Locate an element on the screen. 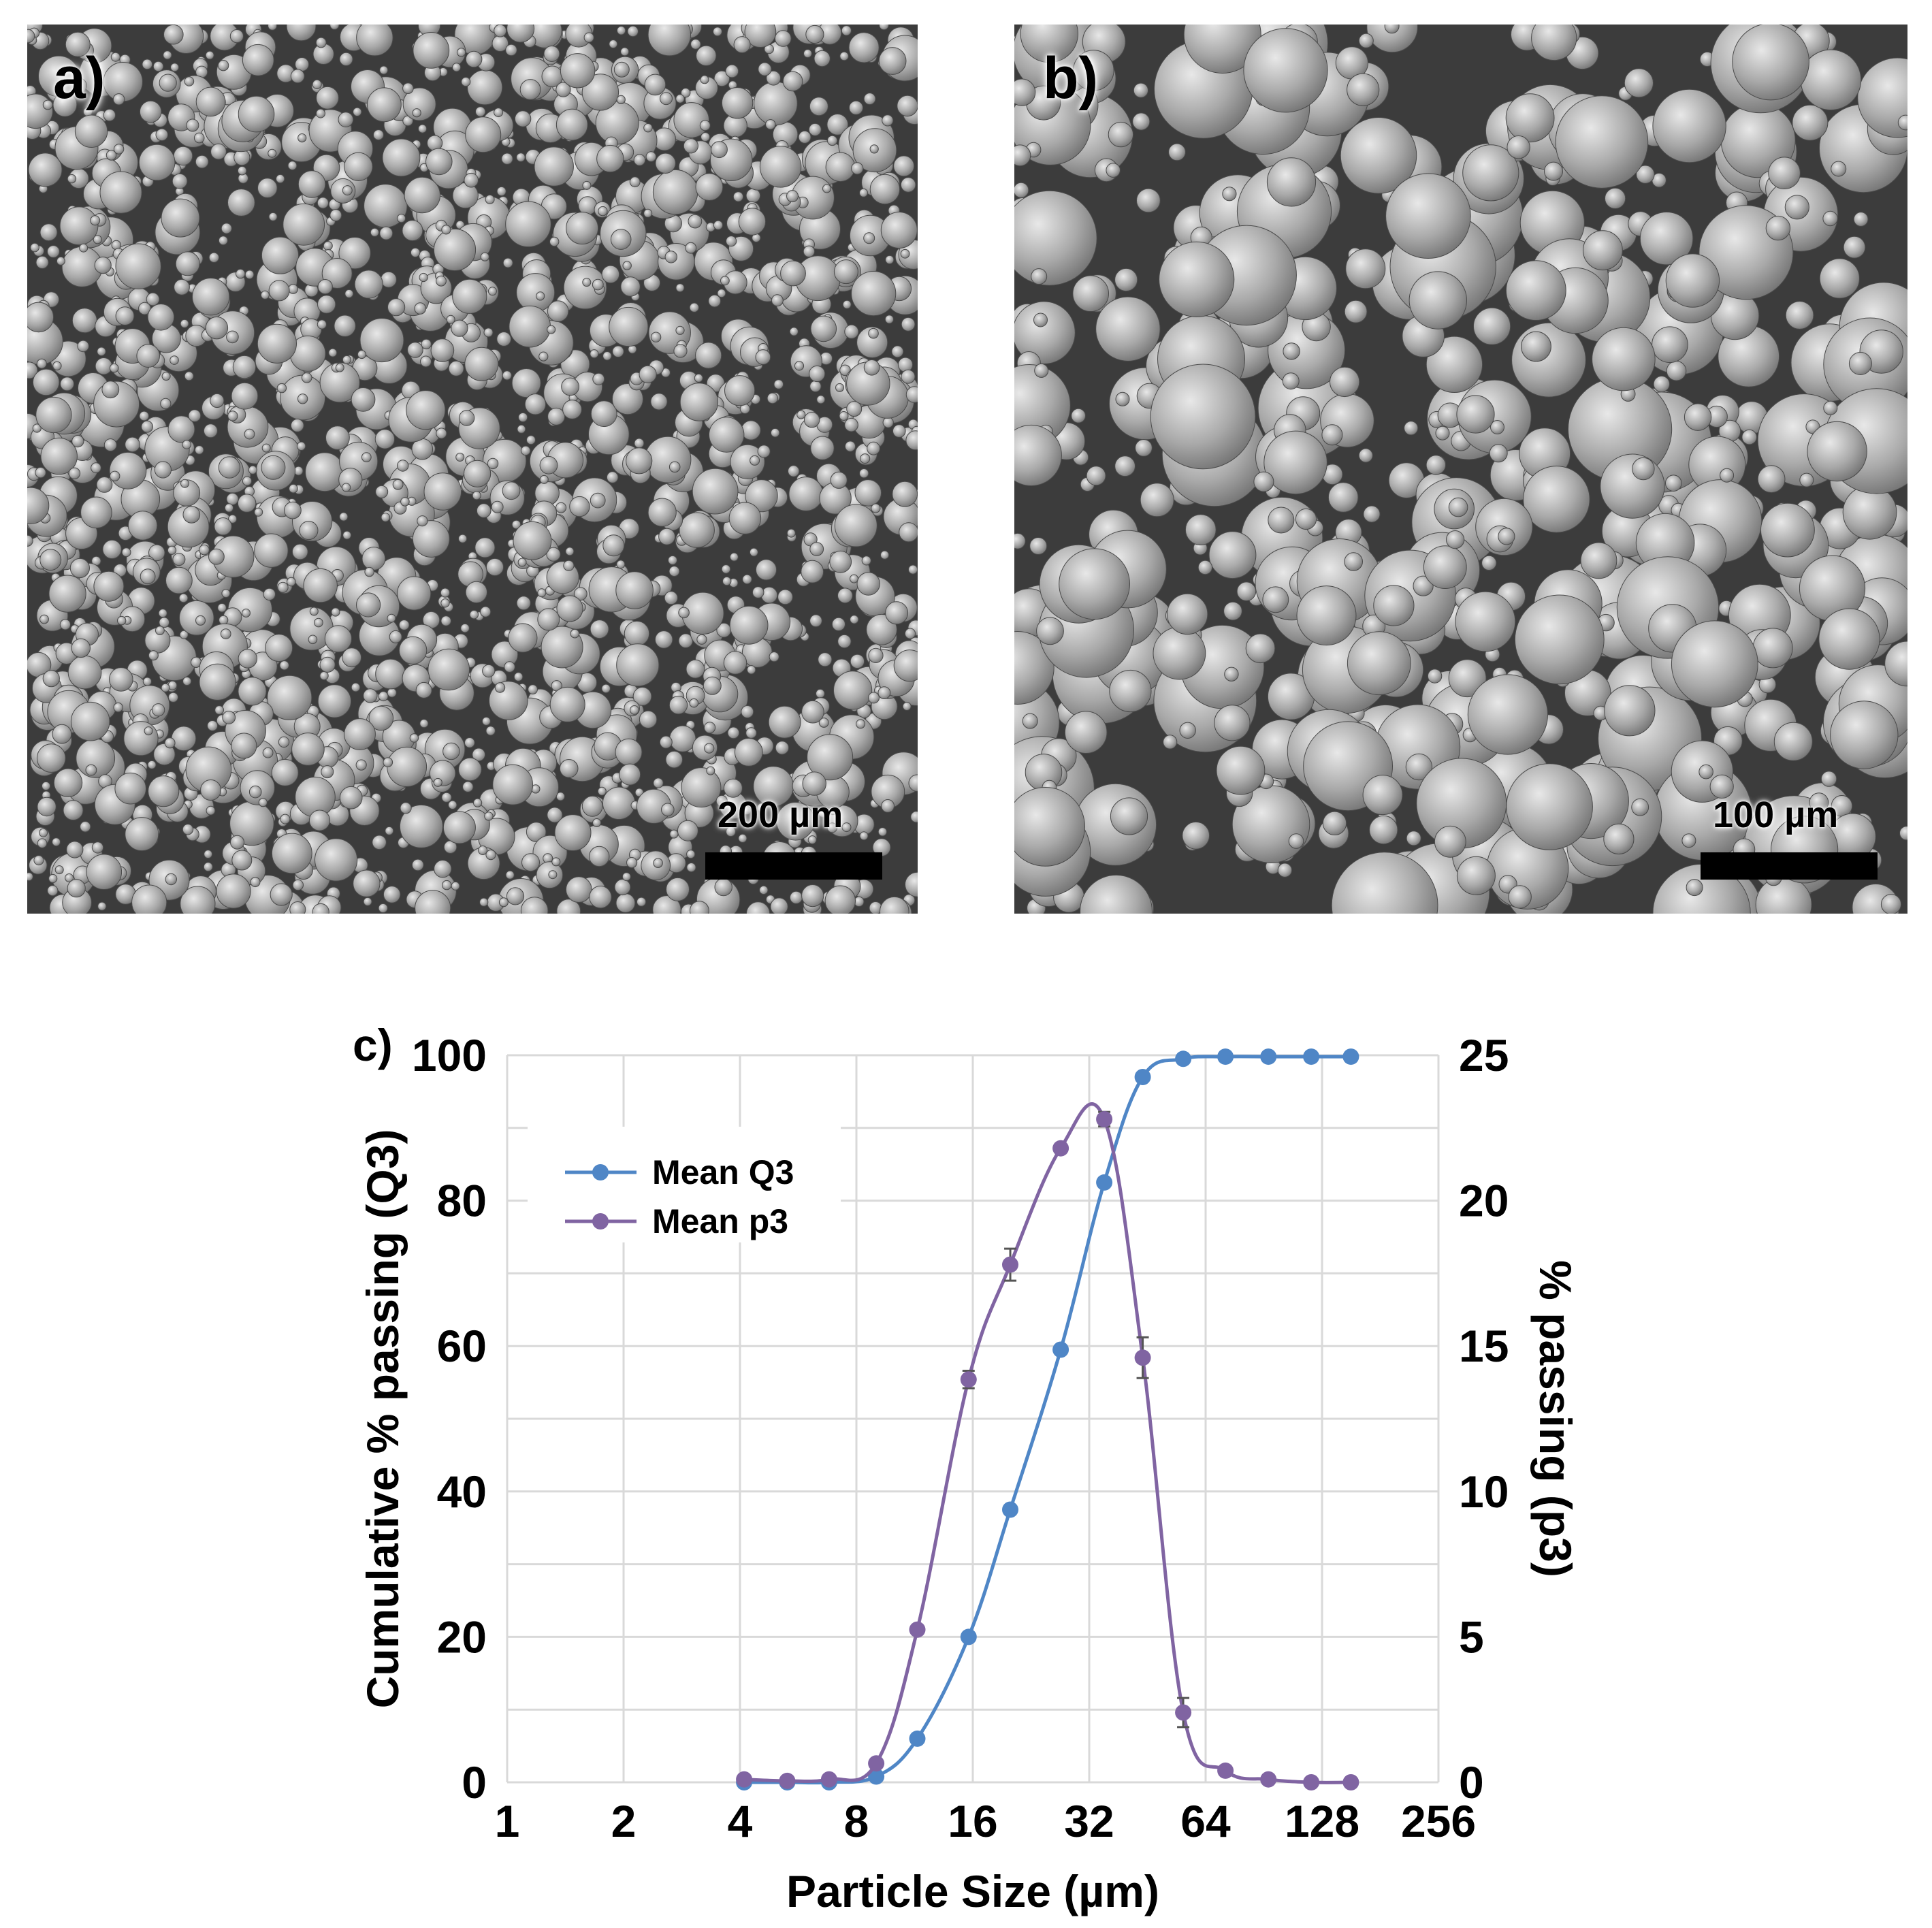  y-right-tick-label: 0 is located at coordinates (1471, 1783).